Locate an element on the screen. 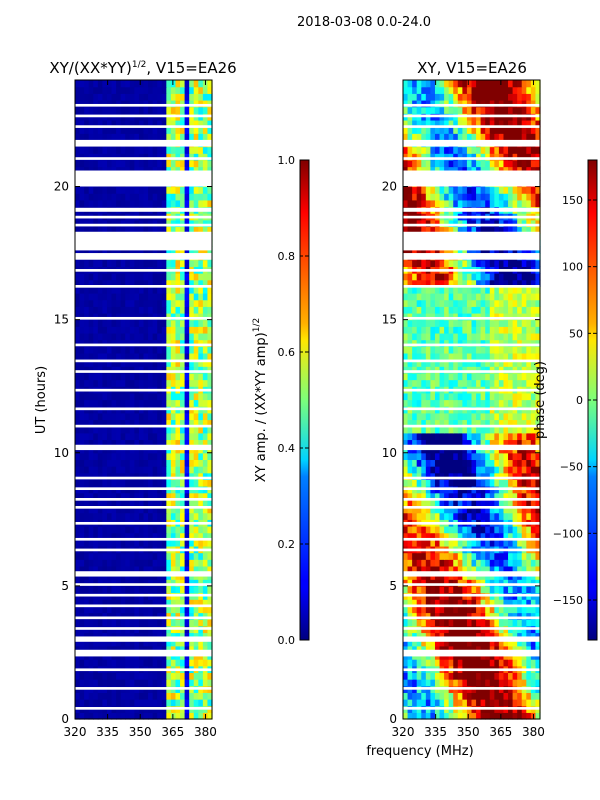 The height and width of the screenshot is (800, 600). amplitude-x-tick-label: 365 is located at coordinates (172, 732).